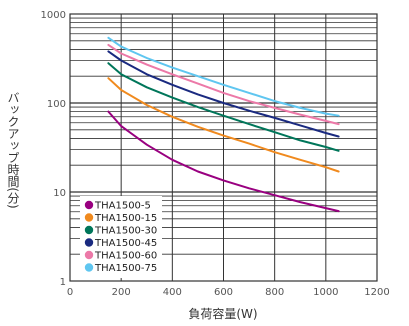  What do you see at coordinates (125, 243) in the screenshot?
I see `legend-label: THA1500-45` at bounding box center [125, 243].